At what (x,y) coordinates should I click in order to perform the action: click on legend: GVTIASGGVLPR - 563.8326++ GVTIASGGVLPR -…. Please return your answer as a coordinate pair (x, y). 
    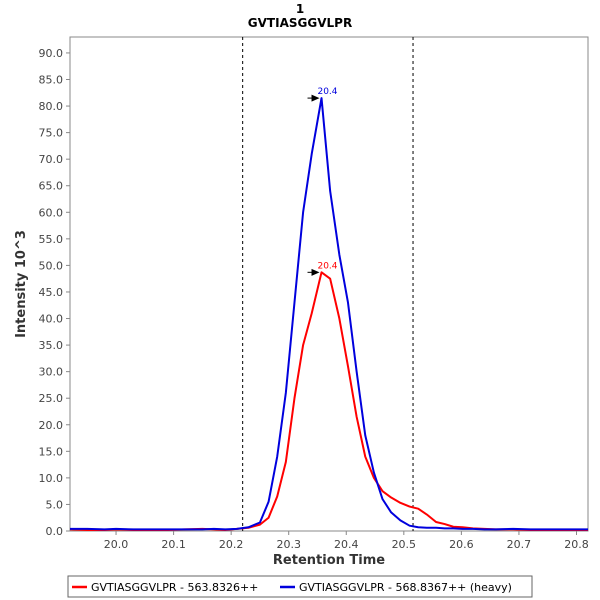
    Looking at the image, I should click on (300, 586).